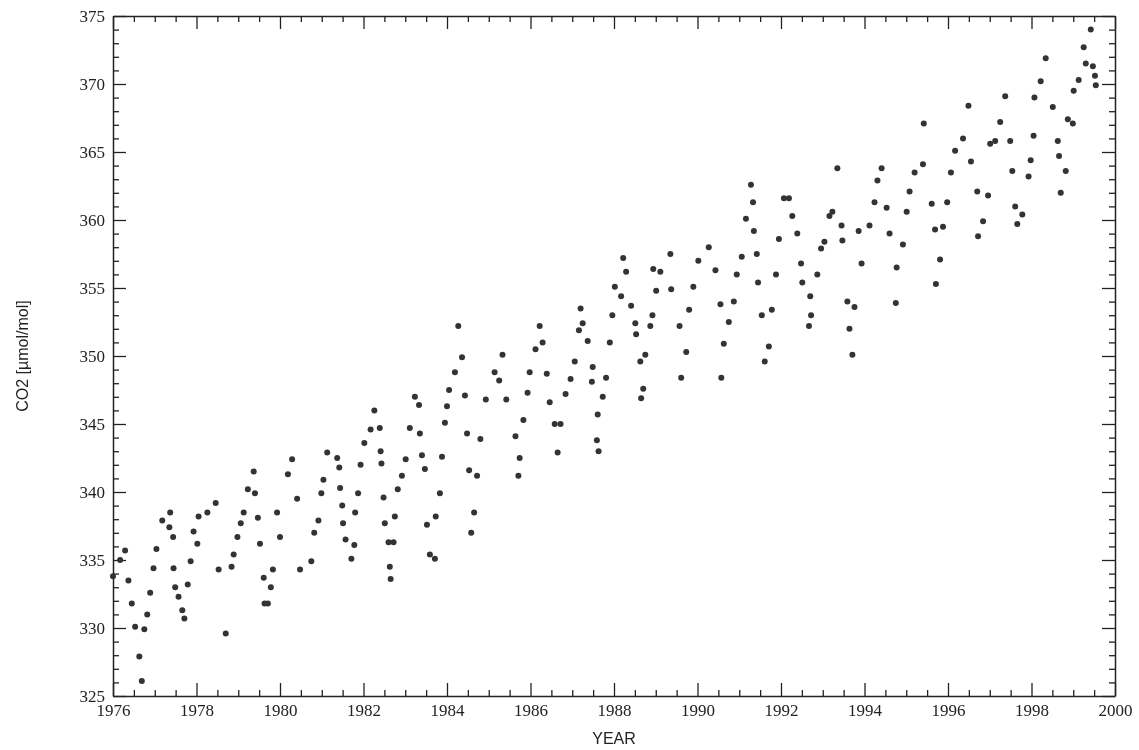 This screenshot has width=1139, height=750. Describe the element at coordinates (531, 711) in the screenshot. I see `x-tick-label: 1986` at that location.